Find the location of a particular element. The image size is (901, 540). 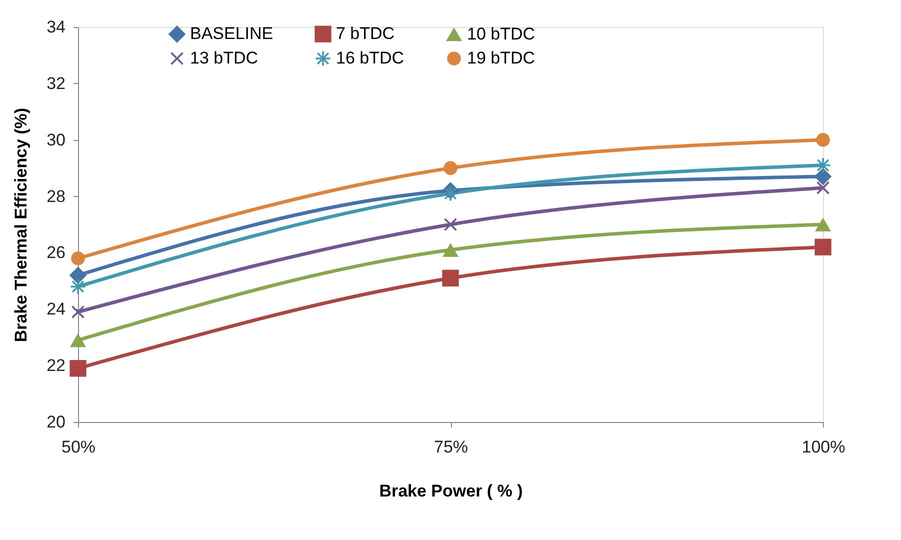

x-tick-label: 75% is located at coordinates (451, 447).